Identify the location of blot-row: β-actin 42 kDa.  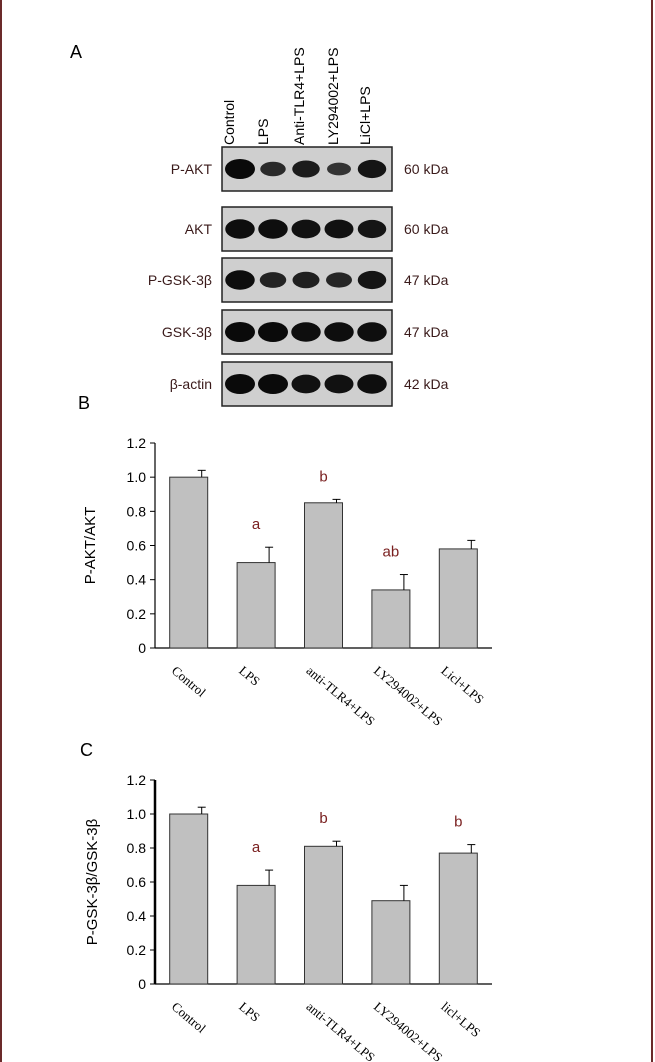
(309, 384).